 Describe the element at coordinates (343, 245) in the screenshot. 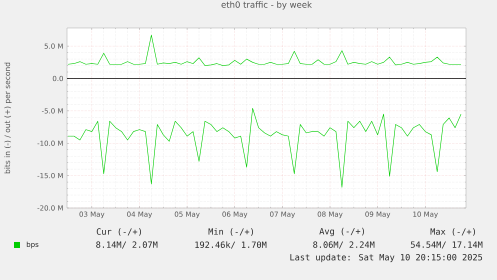

I see `text: 8.06M/ 2.24M` at that location.